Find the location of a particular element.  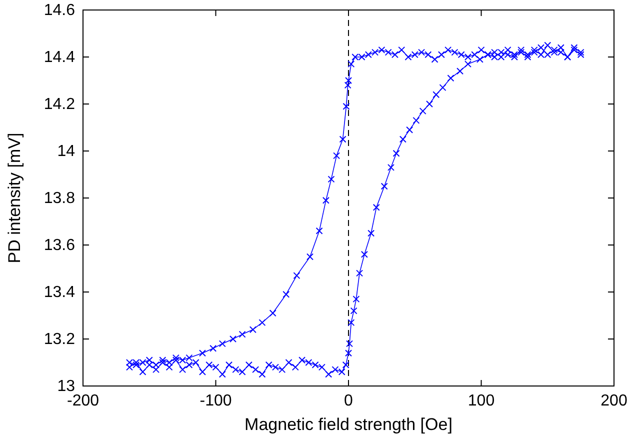

x-tick-label: -100 is located at coordinates (216, 401).